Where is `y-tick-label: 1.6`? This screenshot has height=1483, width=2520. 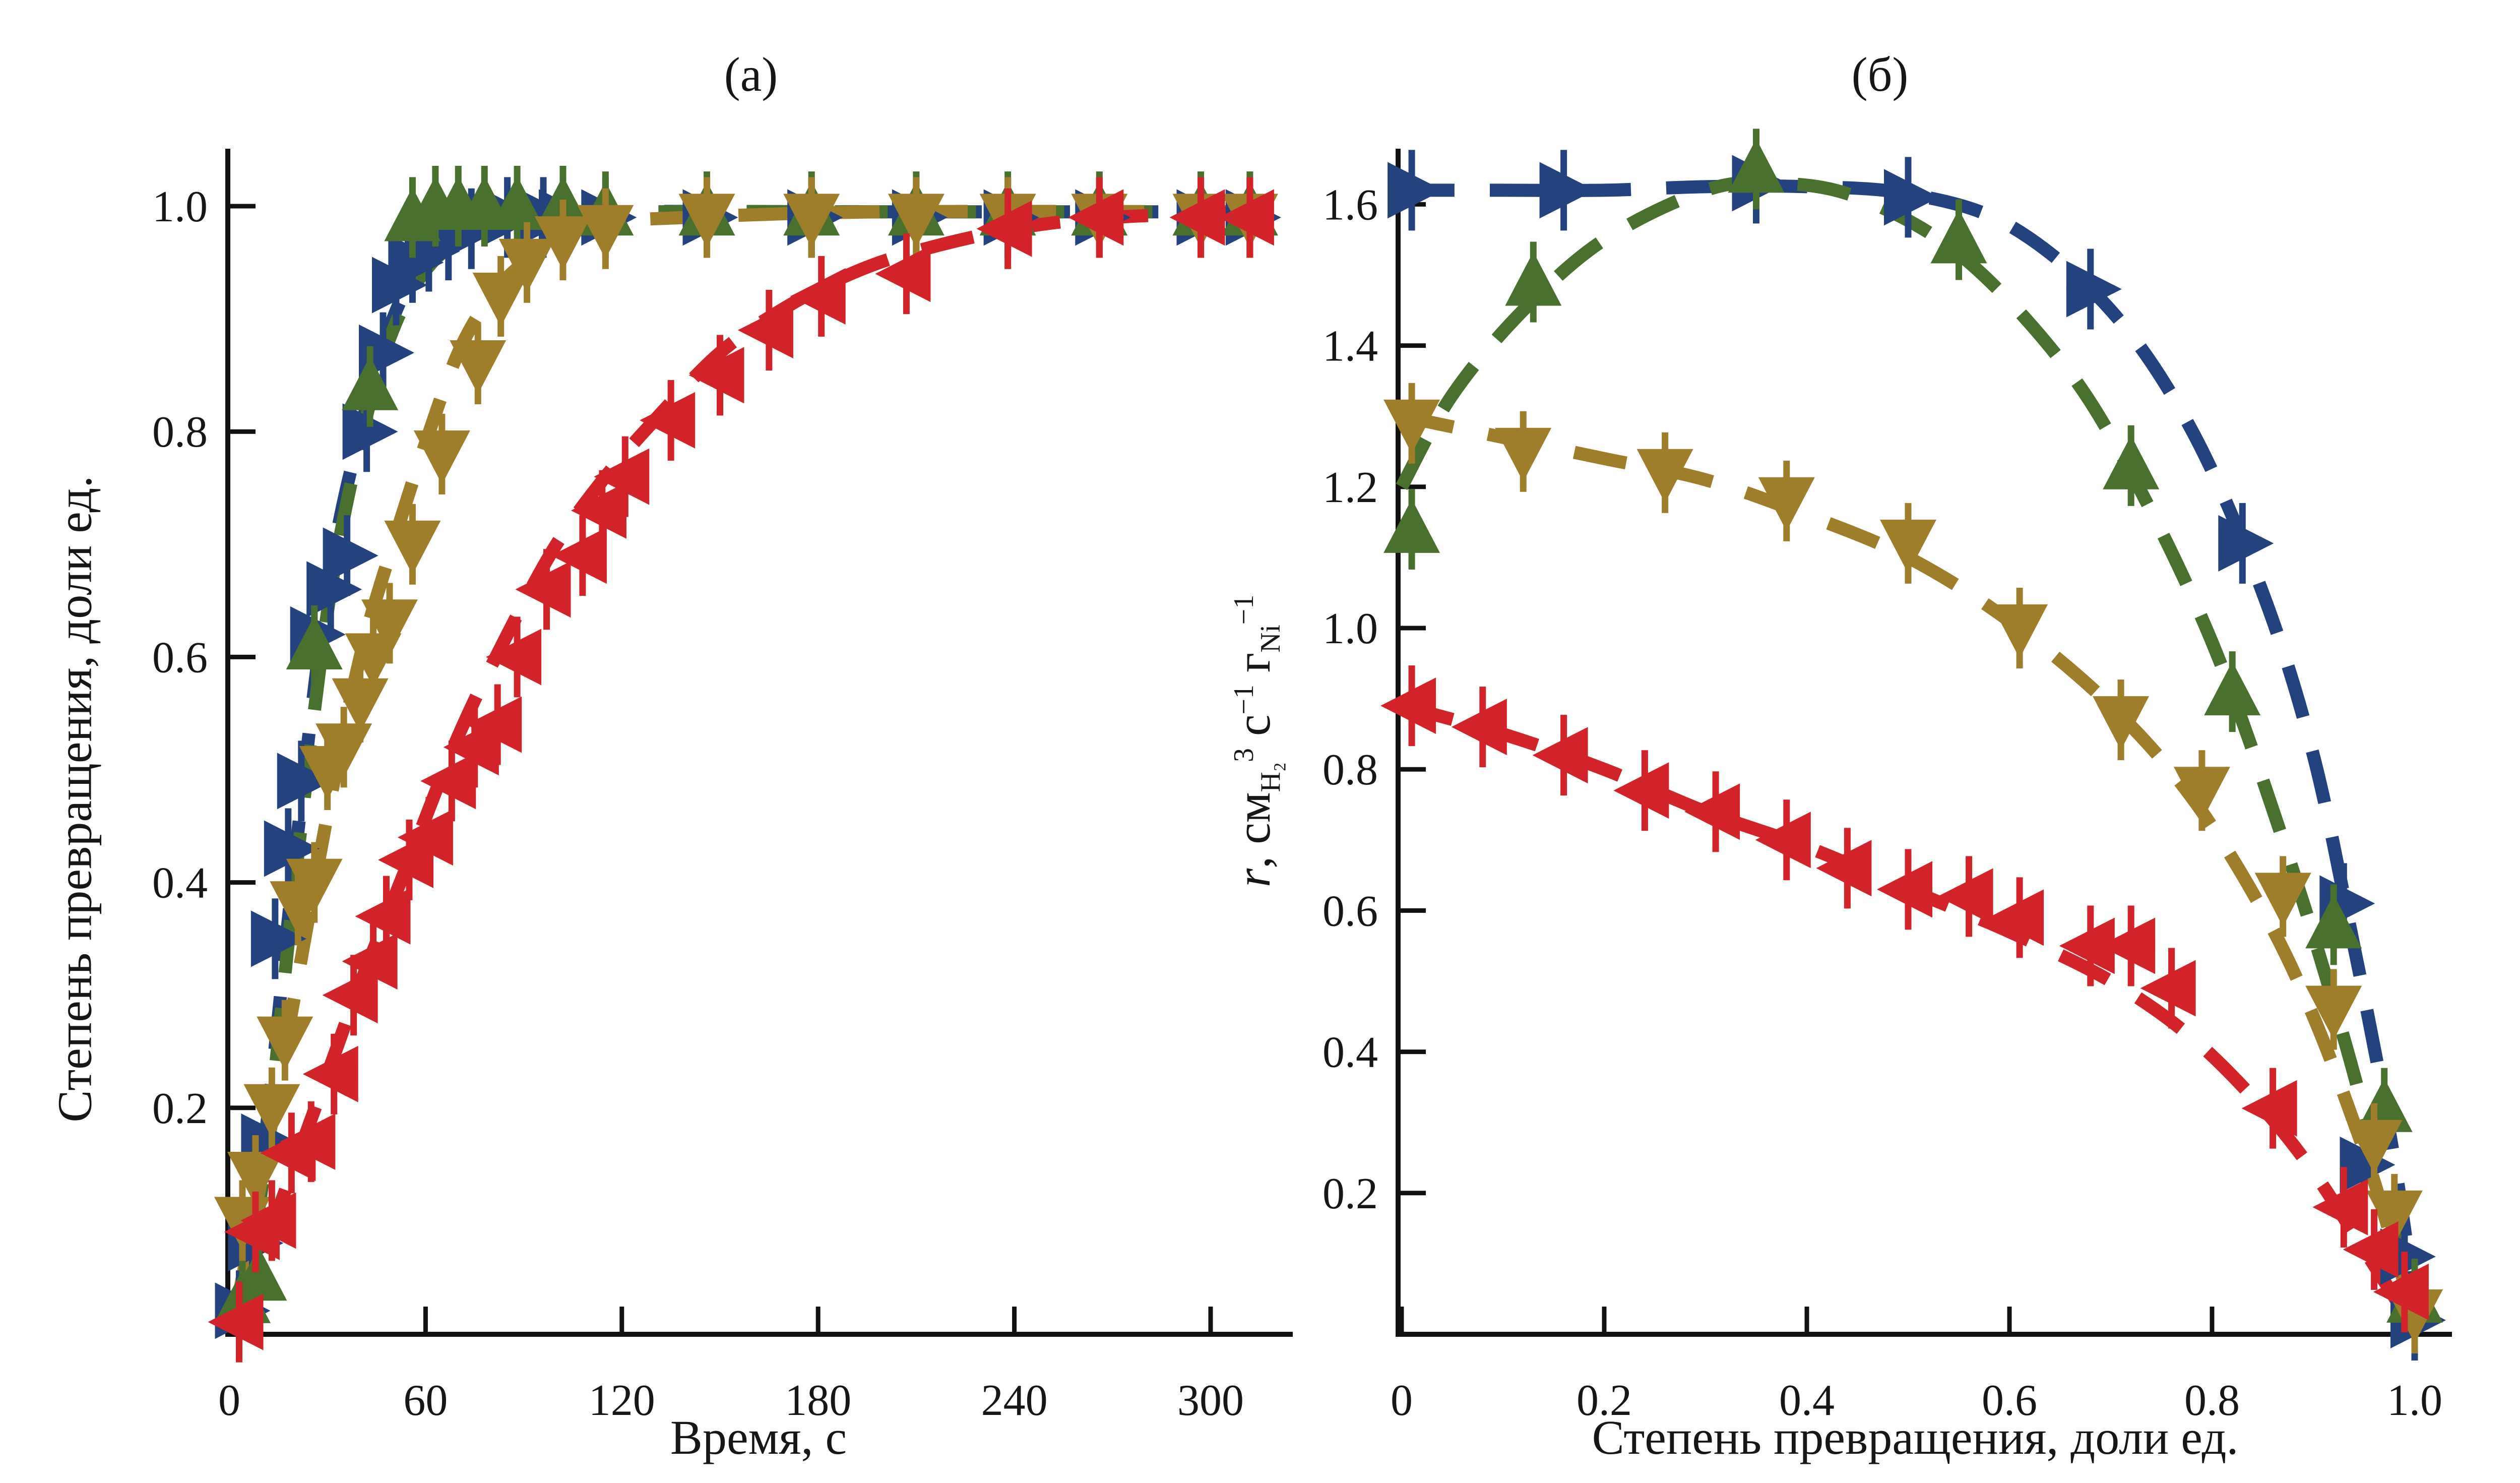 y-tick-label: 1.6 is located at coordinates (1350, 204).